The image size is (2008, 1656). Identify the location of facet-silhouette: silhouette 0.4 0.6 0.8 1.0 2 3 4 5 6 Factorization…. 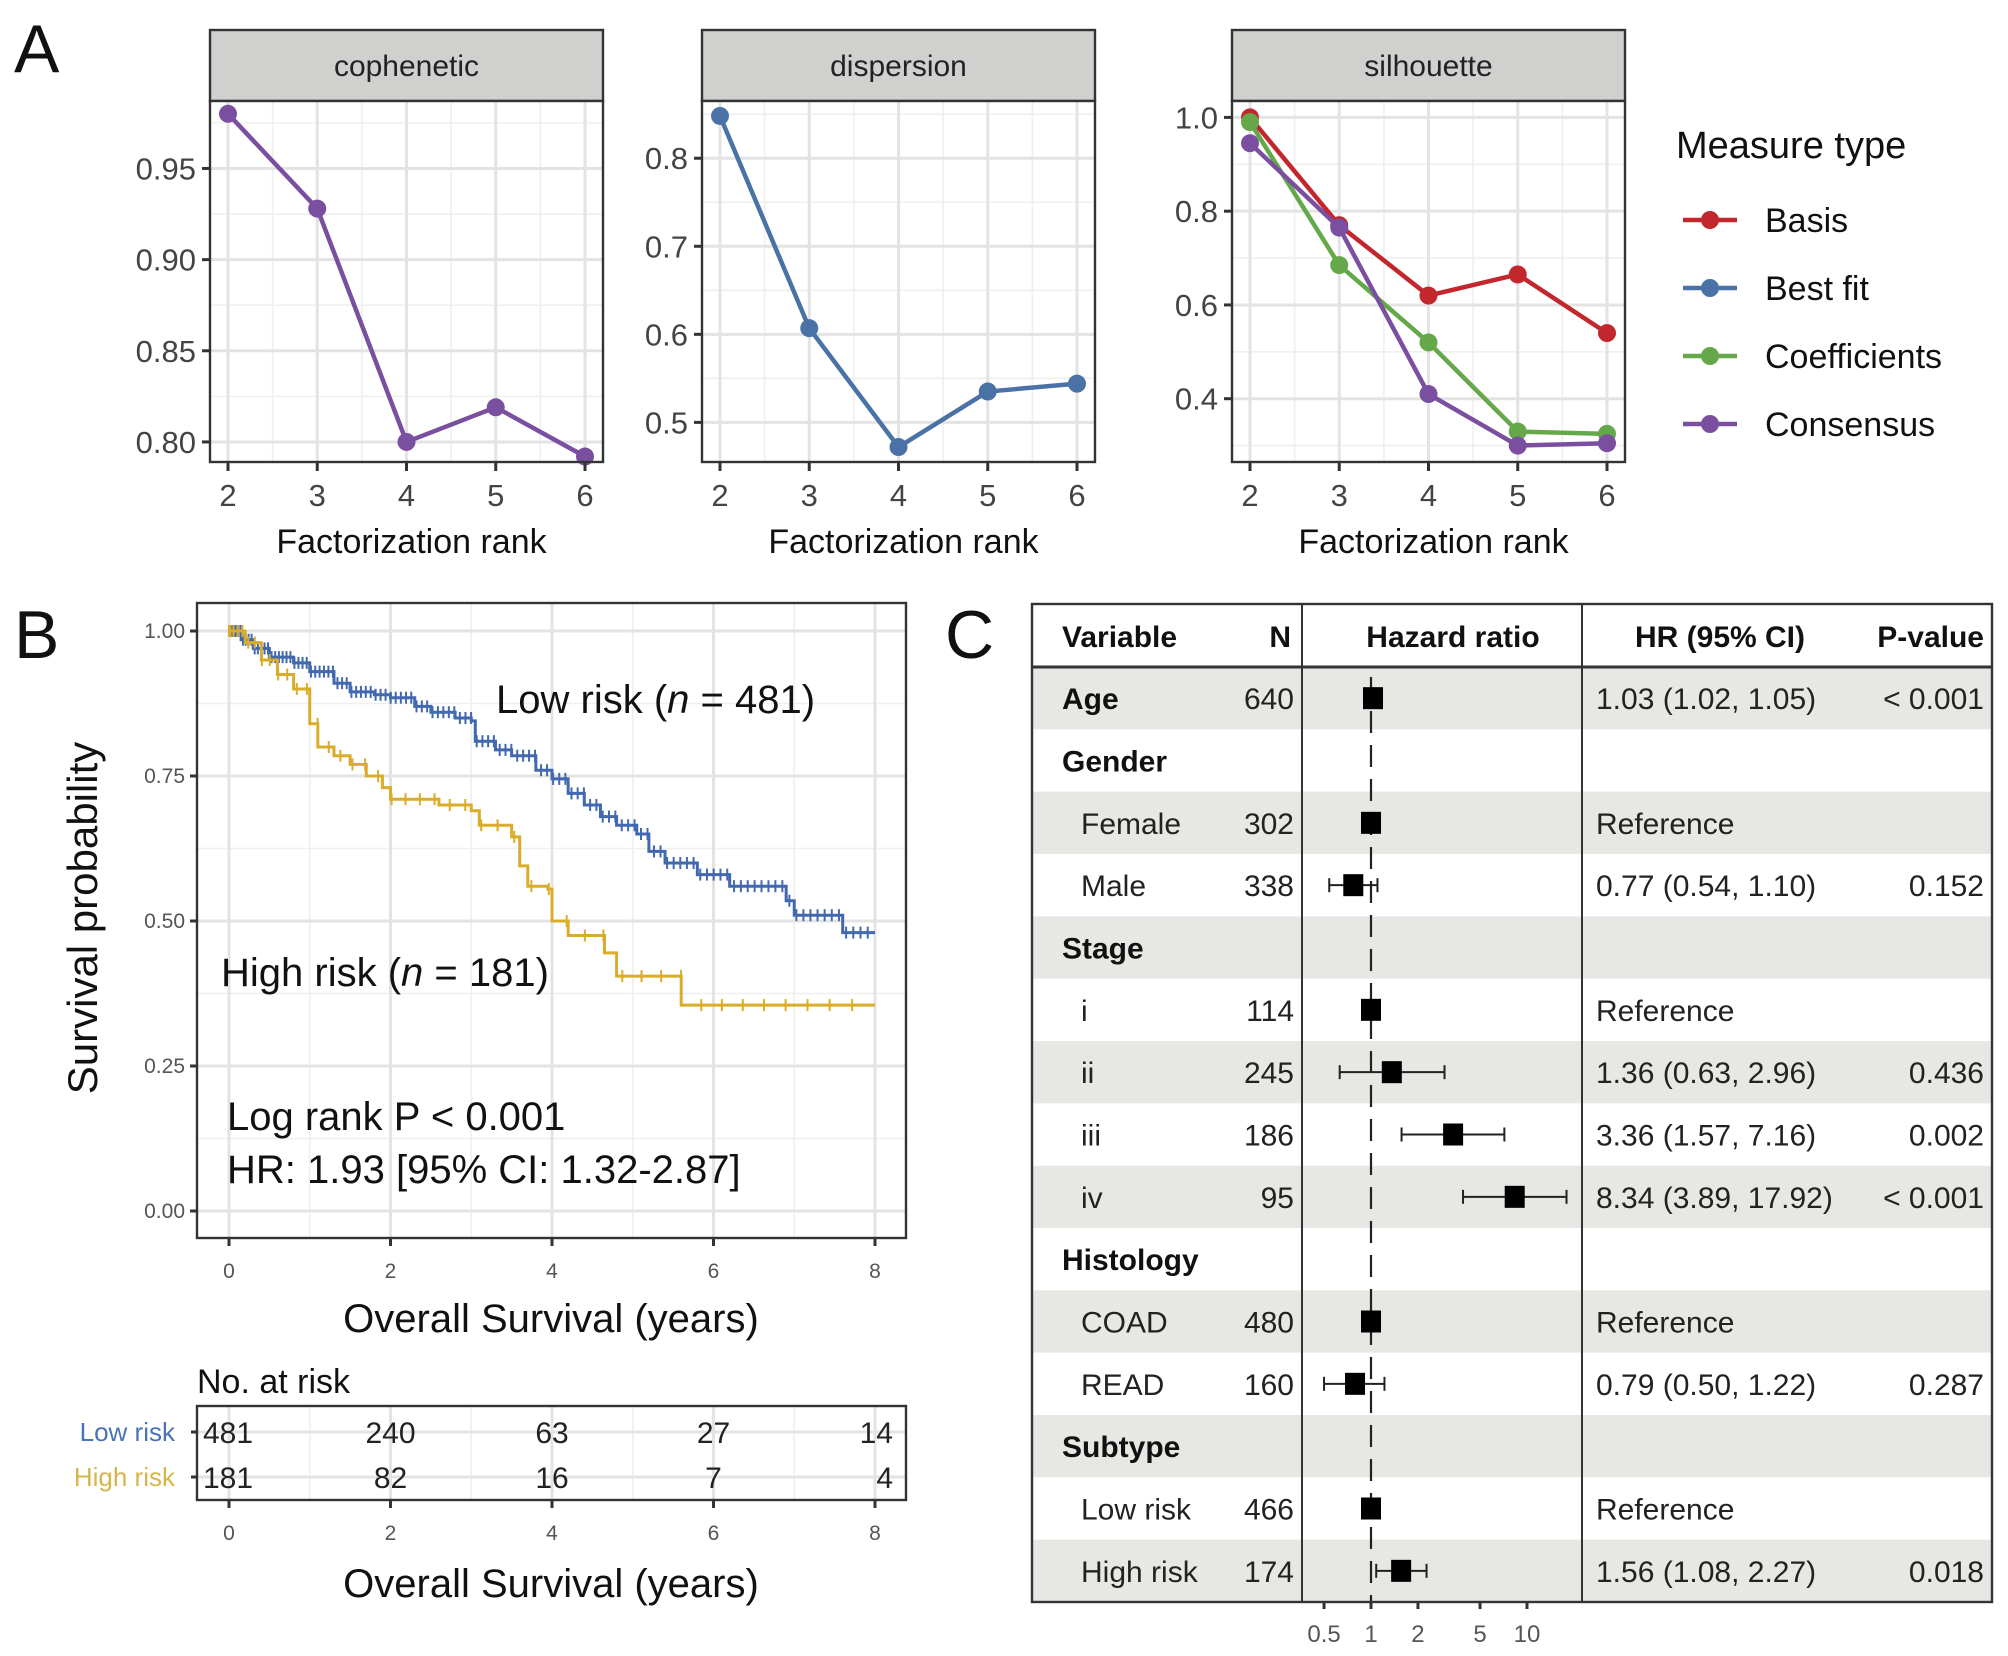
(1401, 294).